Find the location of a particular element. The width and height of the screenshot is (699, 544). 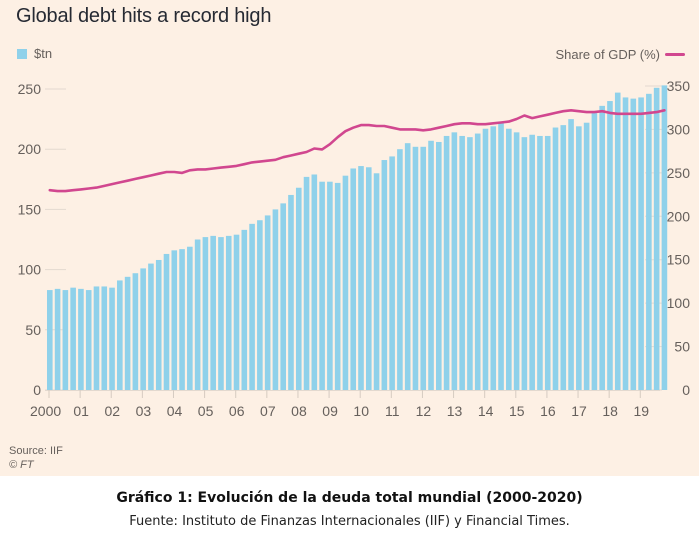

x-axis-tick-label: 15 is located at coordinates (517, 411).